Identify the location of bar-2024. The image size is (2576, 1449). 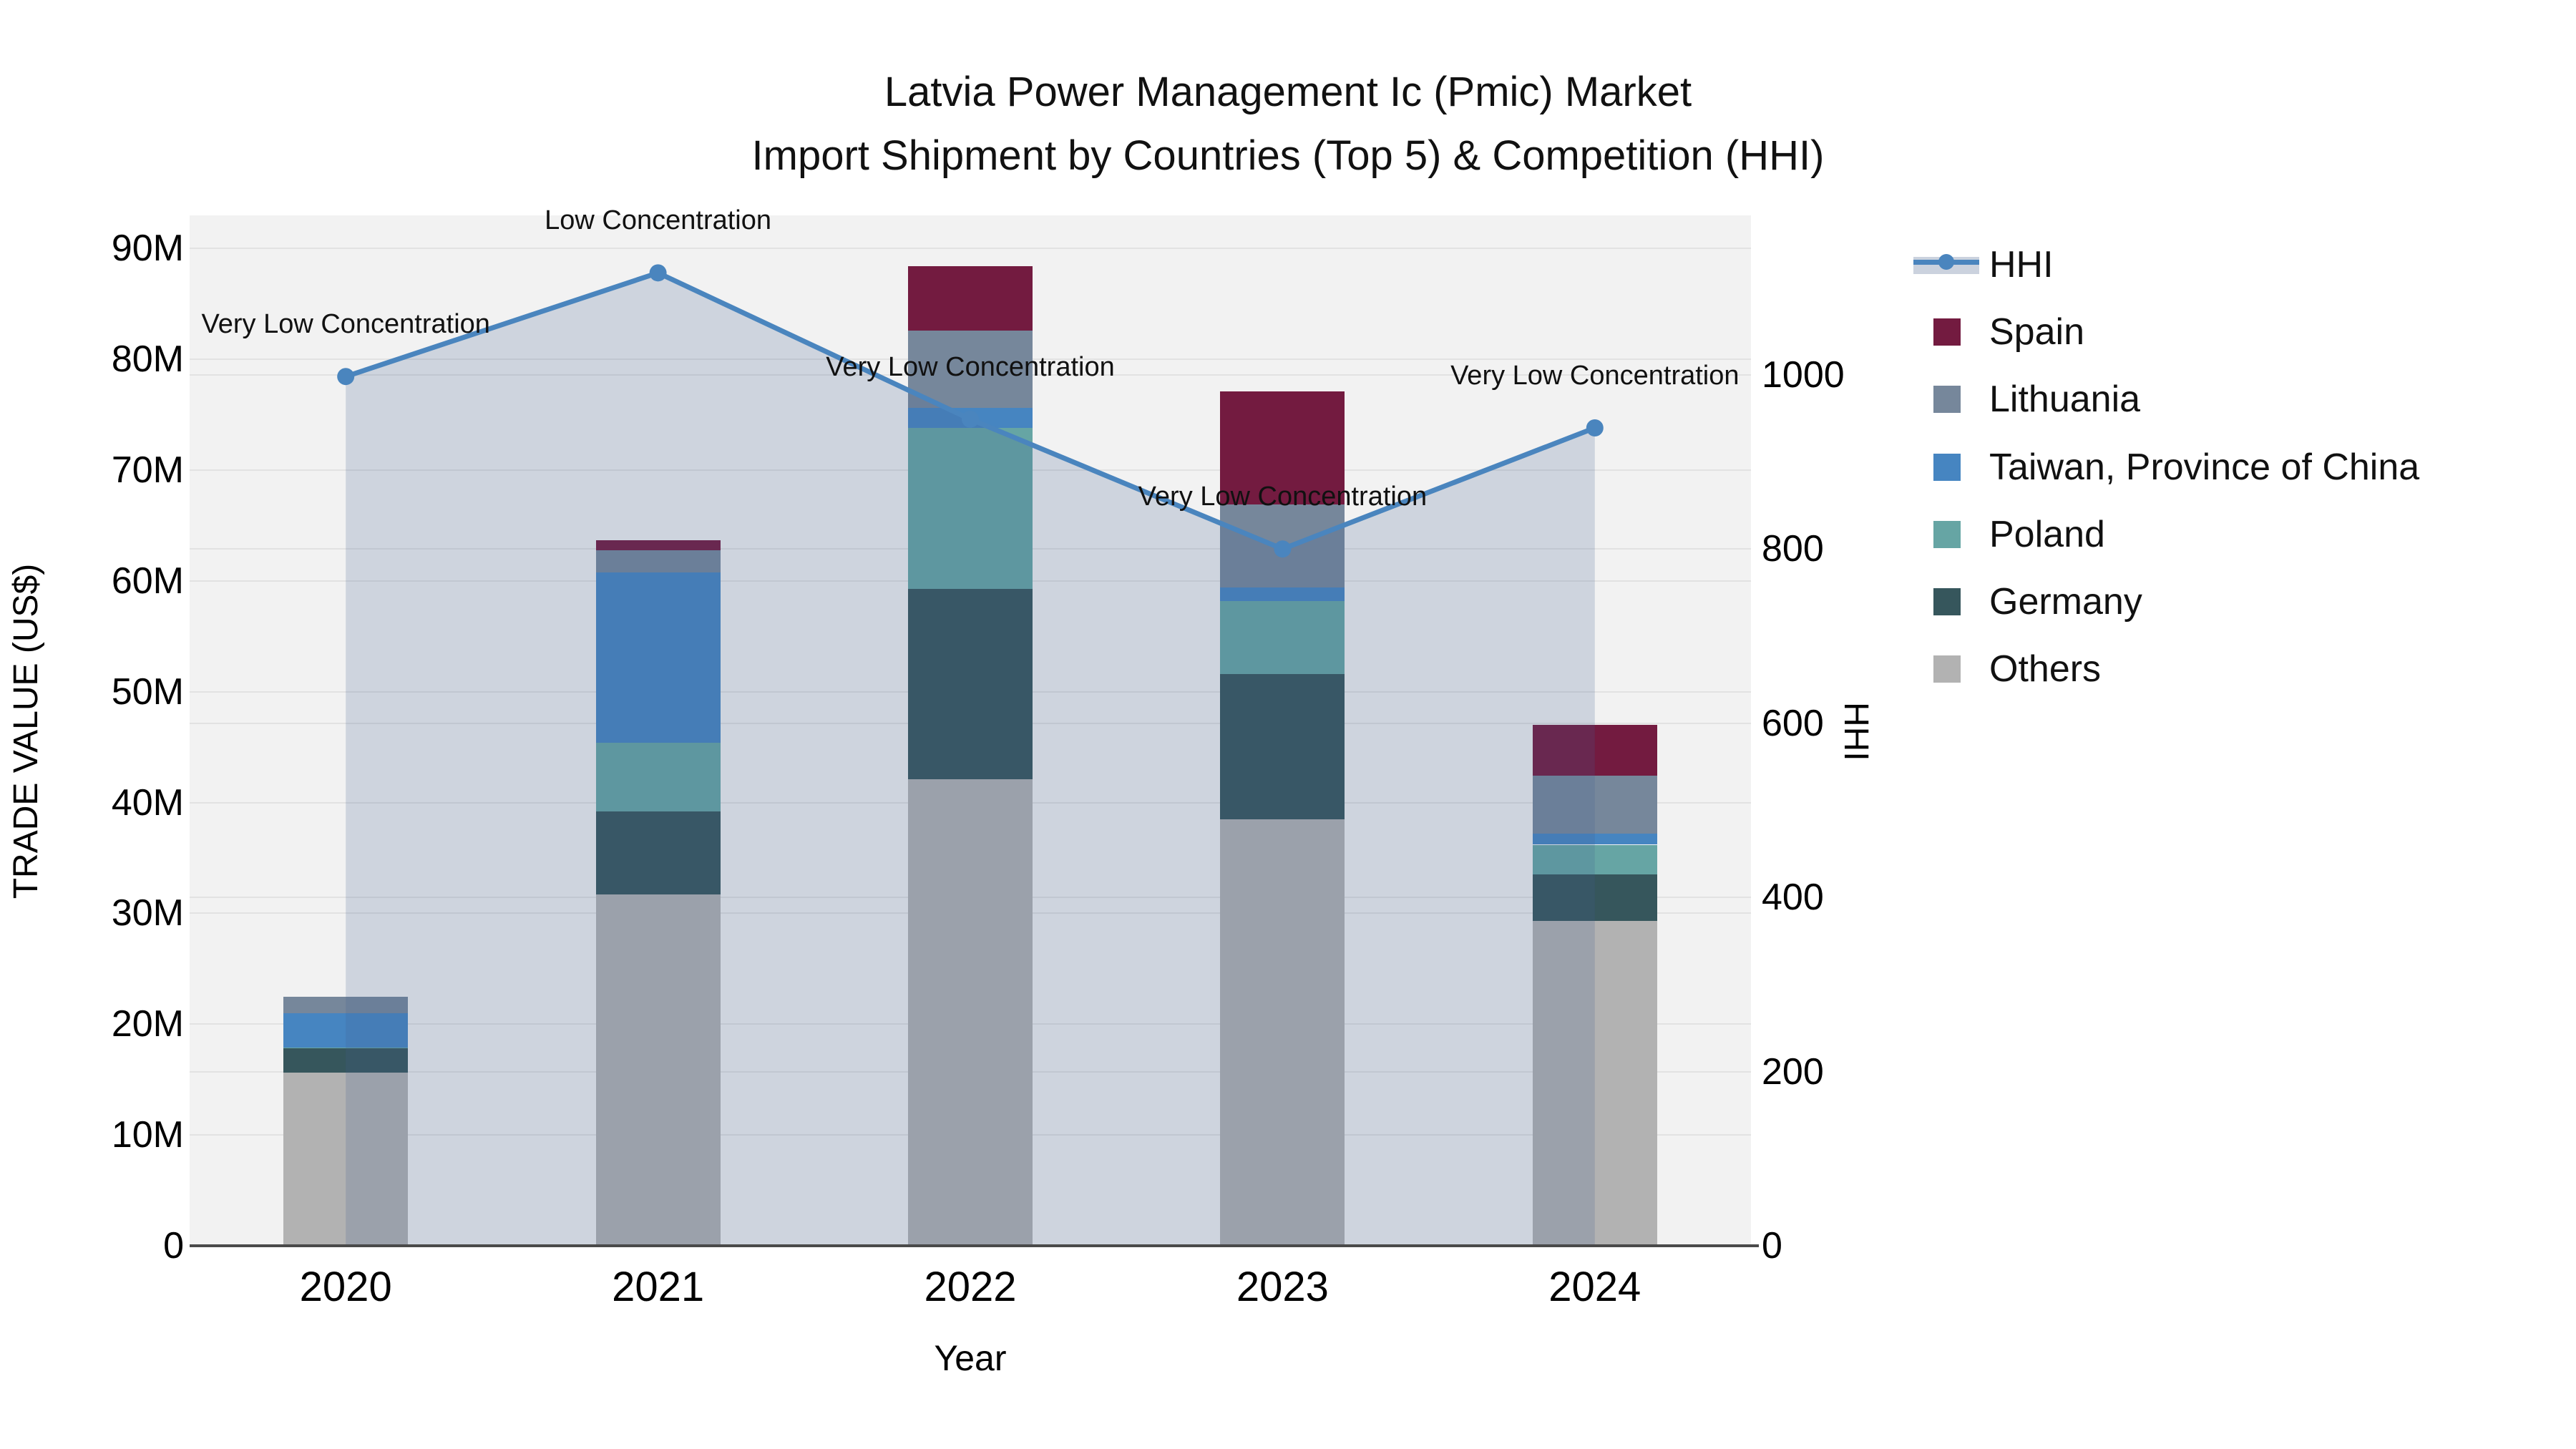
(1594, 730).